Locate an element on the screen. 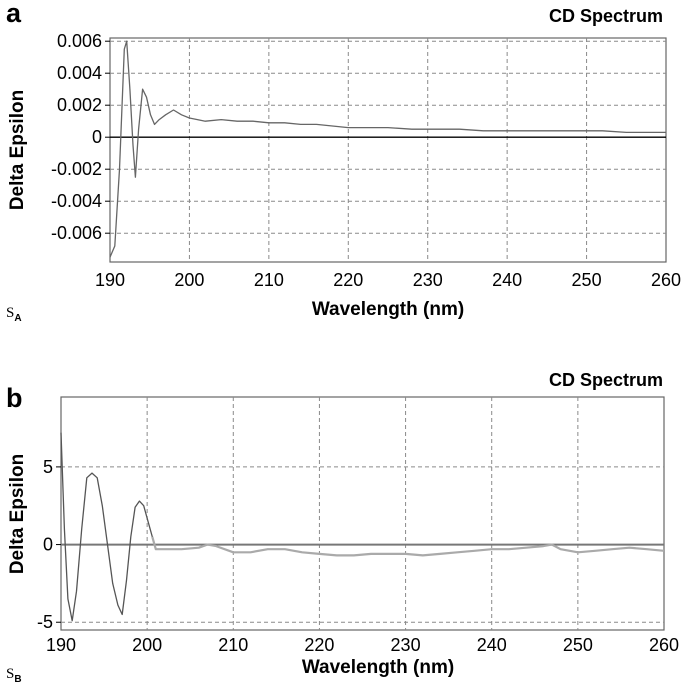  y-axis-a: -0.006 -0.004 -0.002 0 0.002 0.004 0.006 is located at coordinates (80, 137).